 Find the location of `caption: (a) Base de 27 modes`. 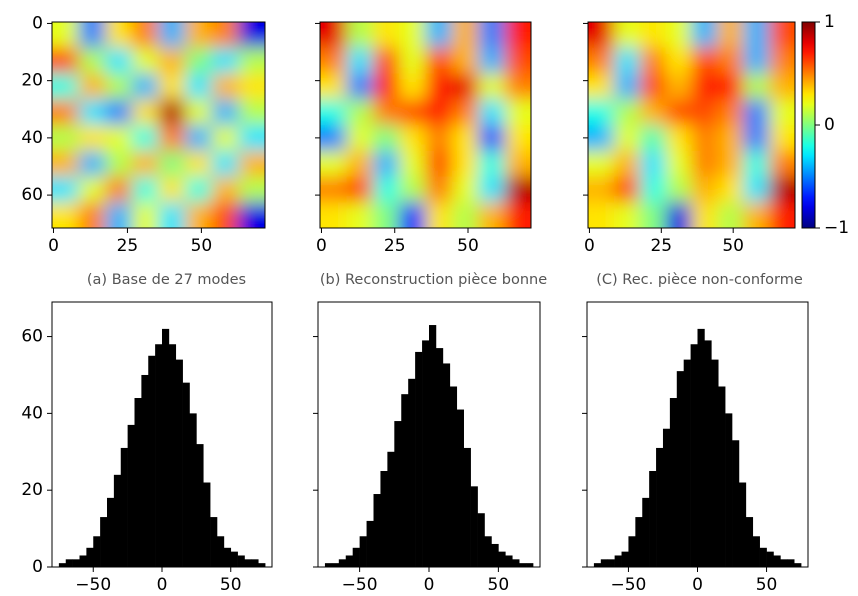

caption: (a) Base de 27 modes is located at coordinates (166, 280).